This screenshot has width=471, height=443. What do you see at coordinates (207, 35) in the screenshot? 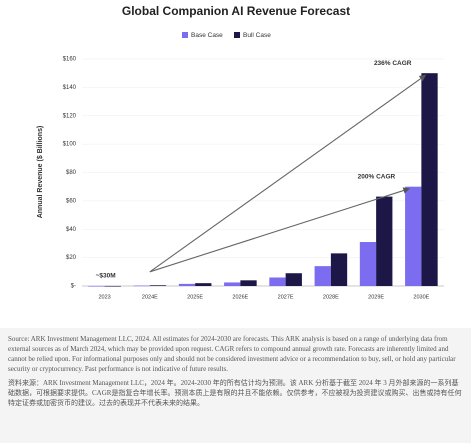
I see `legend-label: Base Case` at bounding box center [207, 35].